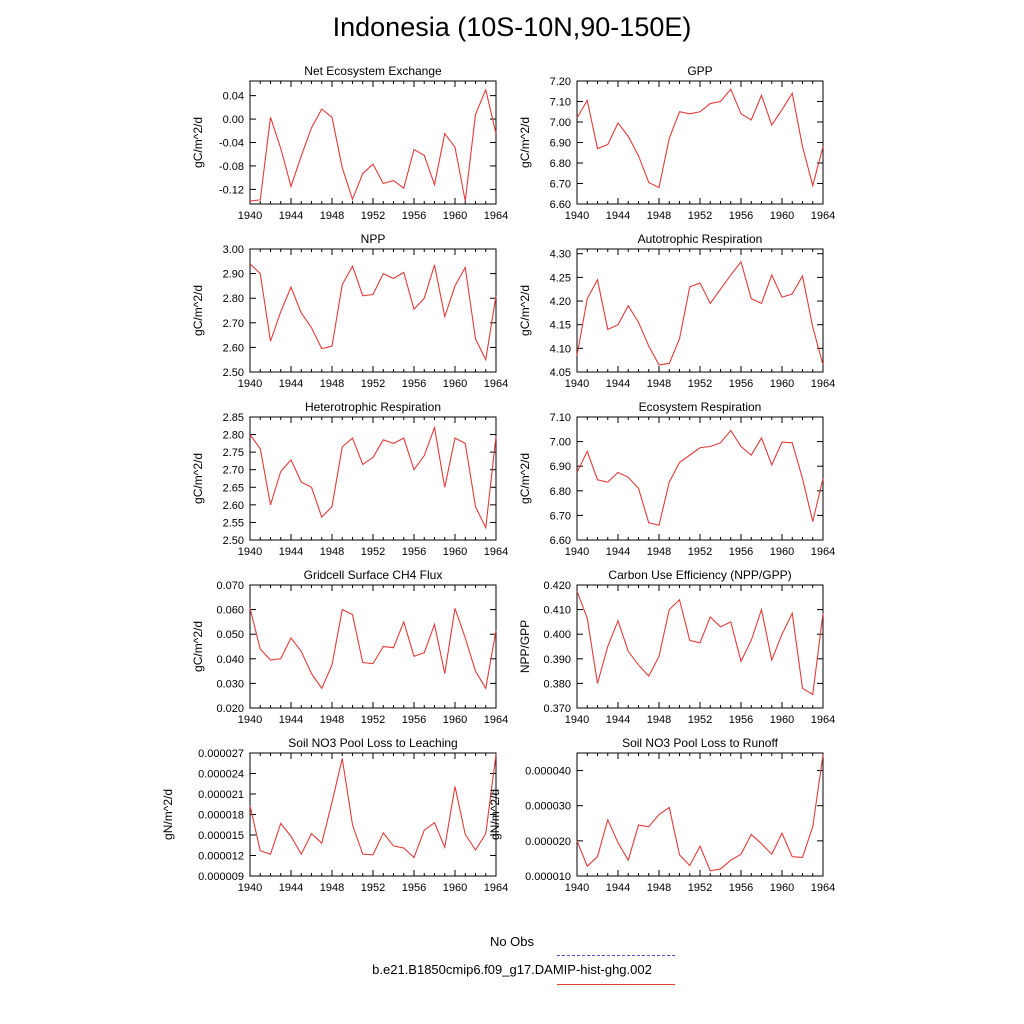  I want to click on y-tick-label: 6.90, so click(560, 467).